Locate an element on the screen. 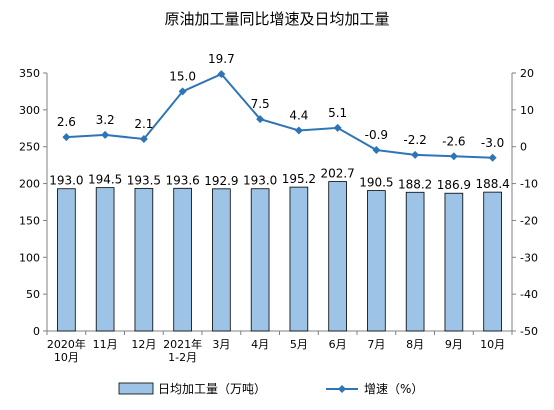  x-tick-label: 7月 is located at coordinates (376, 344).